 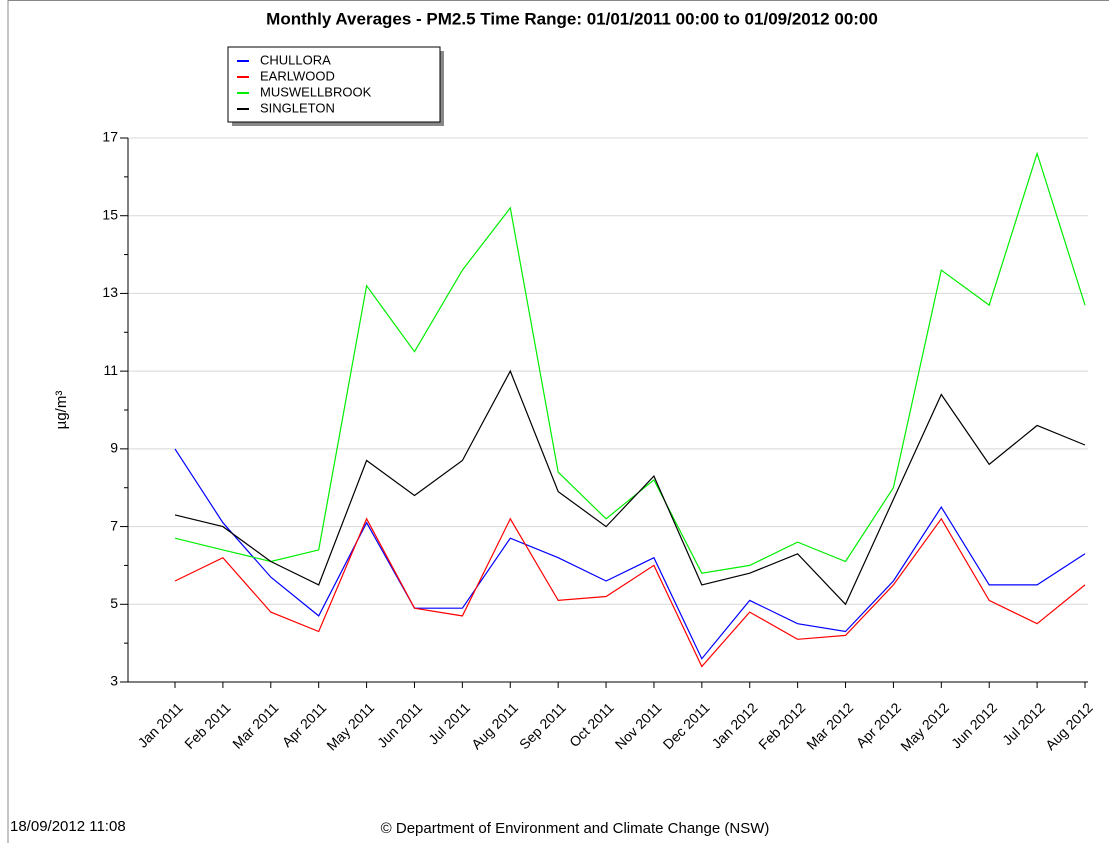 I want to click on x-tick-label: Jul 2011, so click(x=449, y=723).